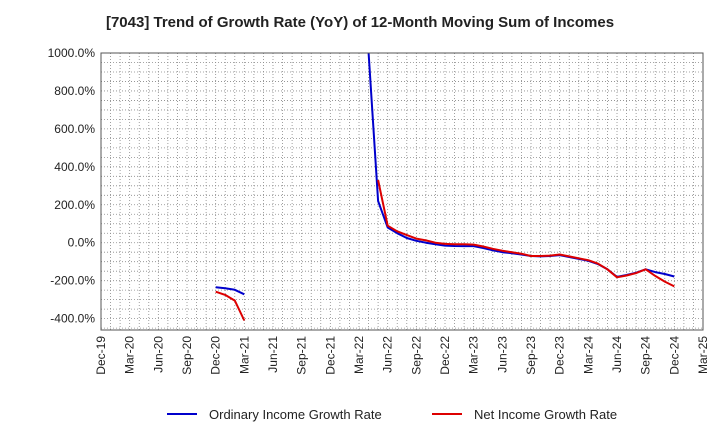 The height and width of the screenshot is (440, 720). I want to click on x-tick-label: Dec-20, so click(216, 355).